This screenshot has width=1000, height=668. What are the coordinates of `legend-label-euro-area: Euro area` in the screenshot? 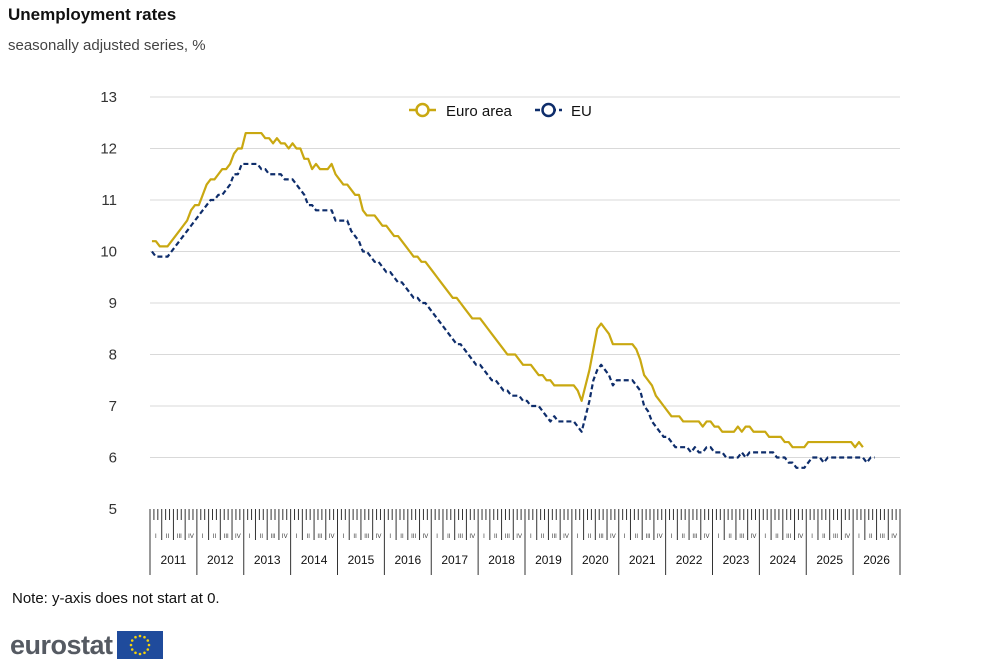 It's located at (479, 111).